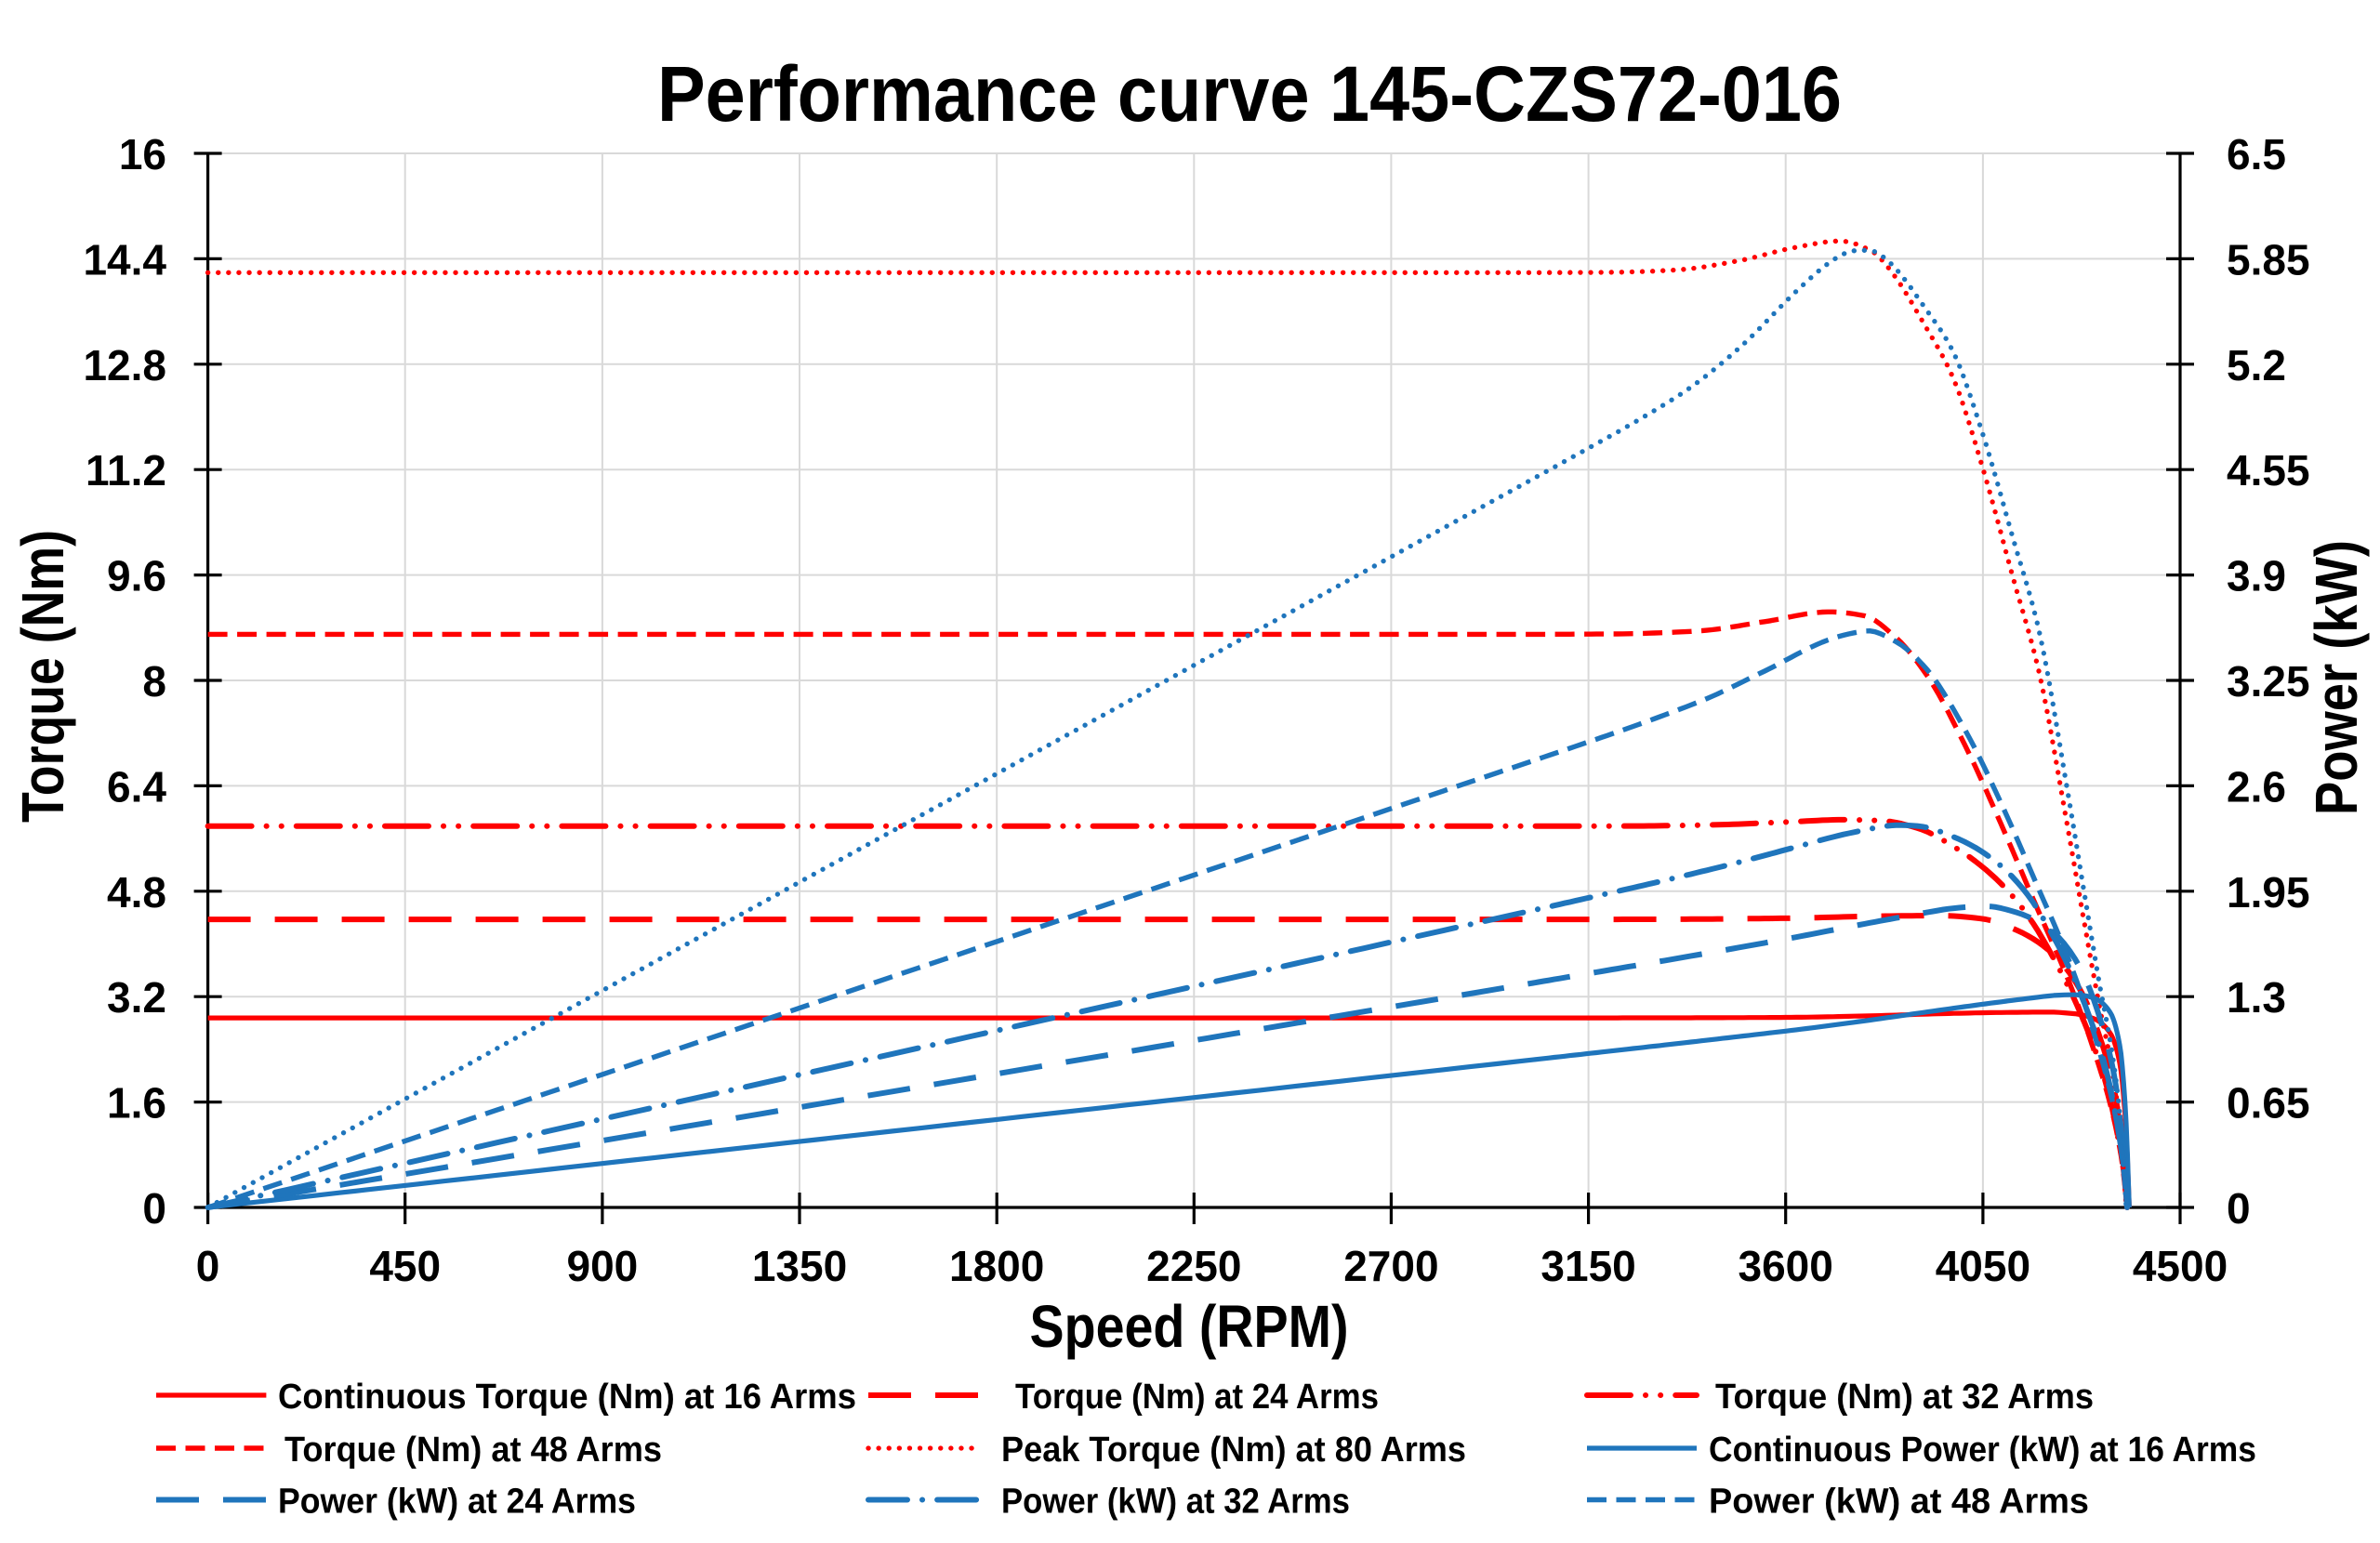 The image size is (2380, 1543). What do you see at coordinates (2268, 1103) in the screenshot?
I see `svg-text: 0.65` at bounding box center [2268, 1103].